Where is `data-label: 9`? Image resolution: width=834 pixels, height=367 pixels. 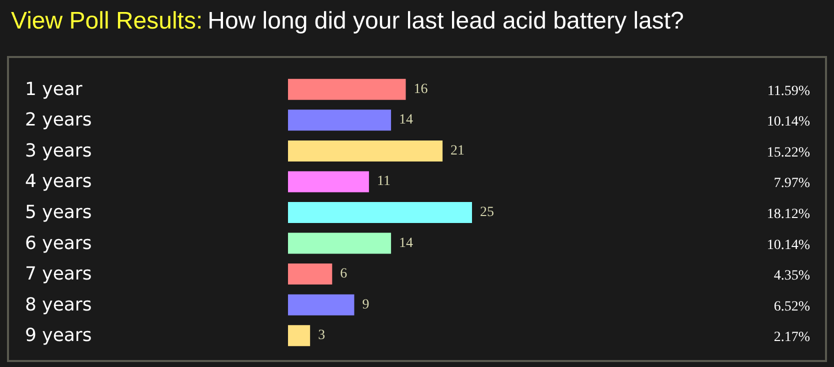 data-label: 9 is located at coordinates (366, 304).